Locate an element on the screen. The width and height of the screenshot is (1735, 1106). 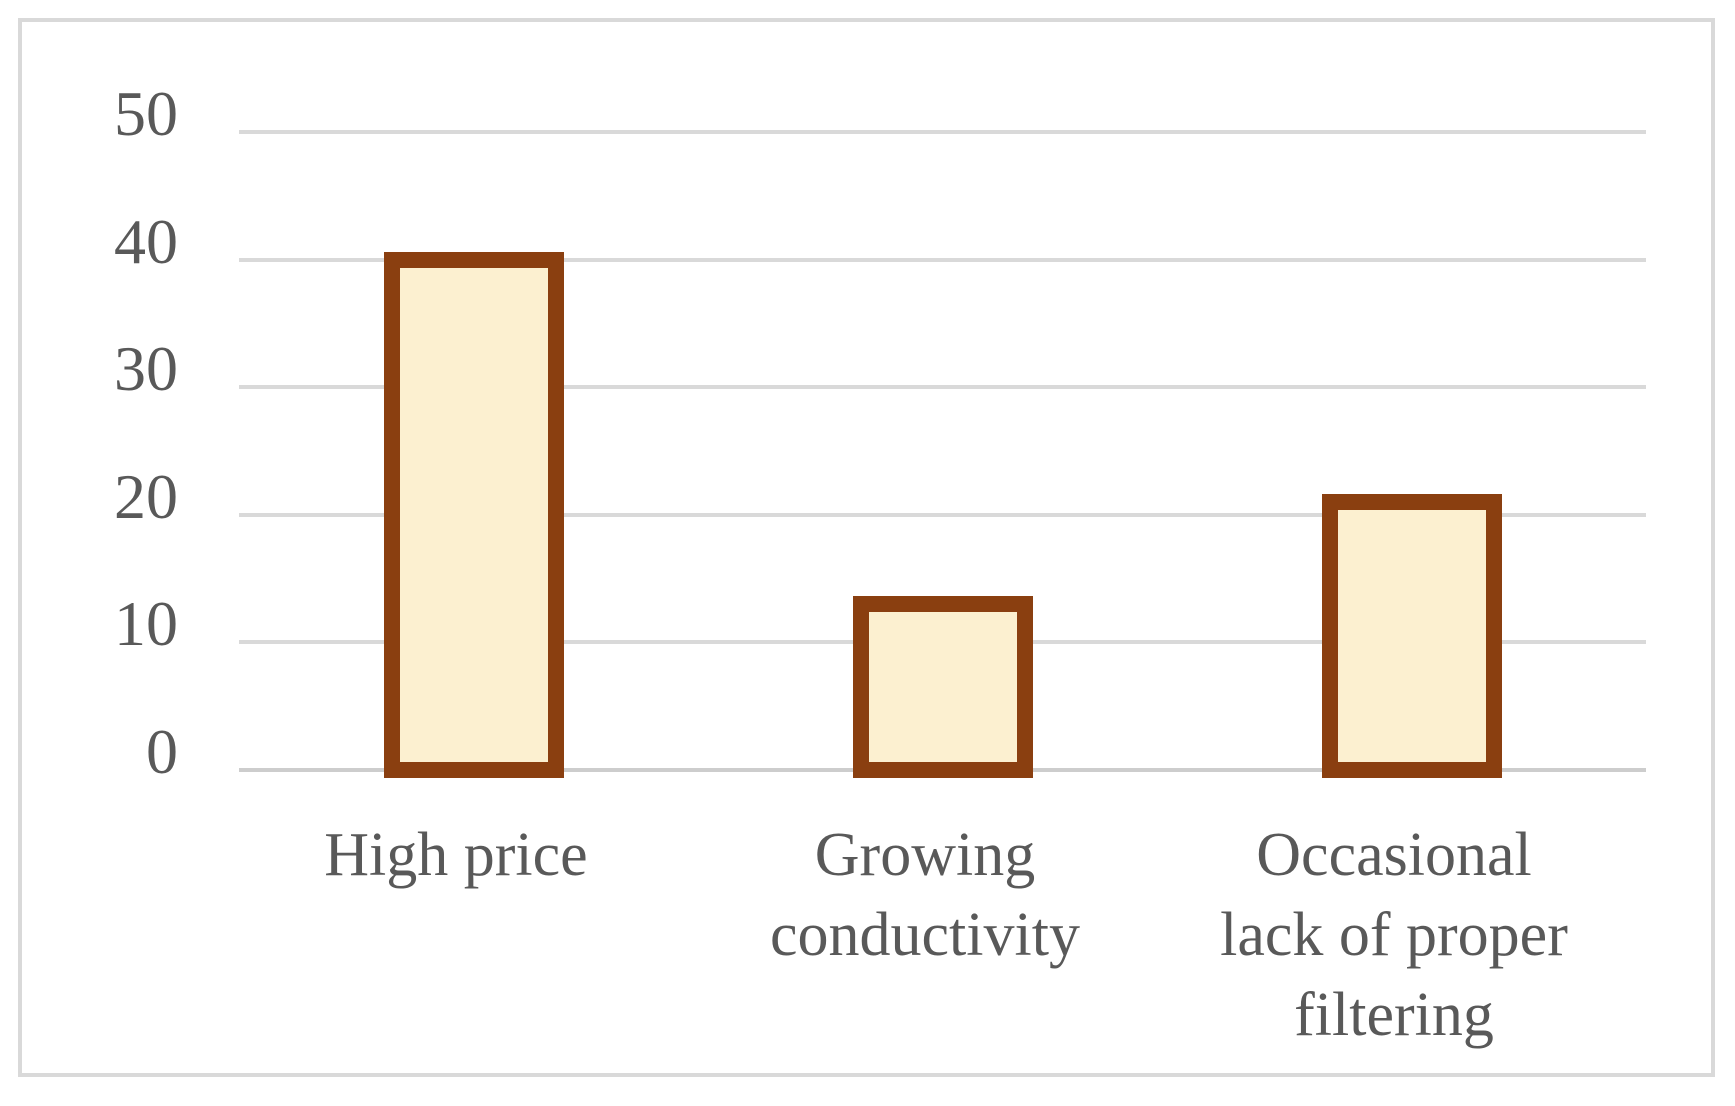
y-tick-label: 20 is located at coordinates (146, 496).